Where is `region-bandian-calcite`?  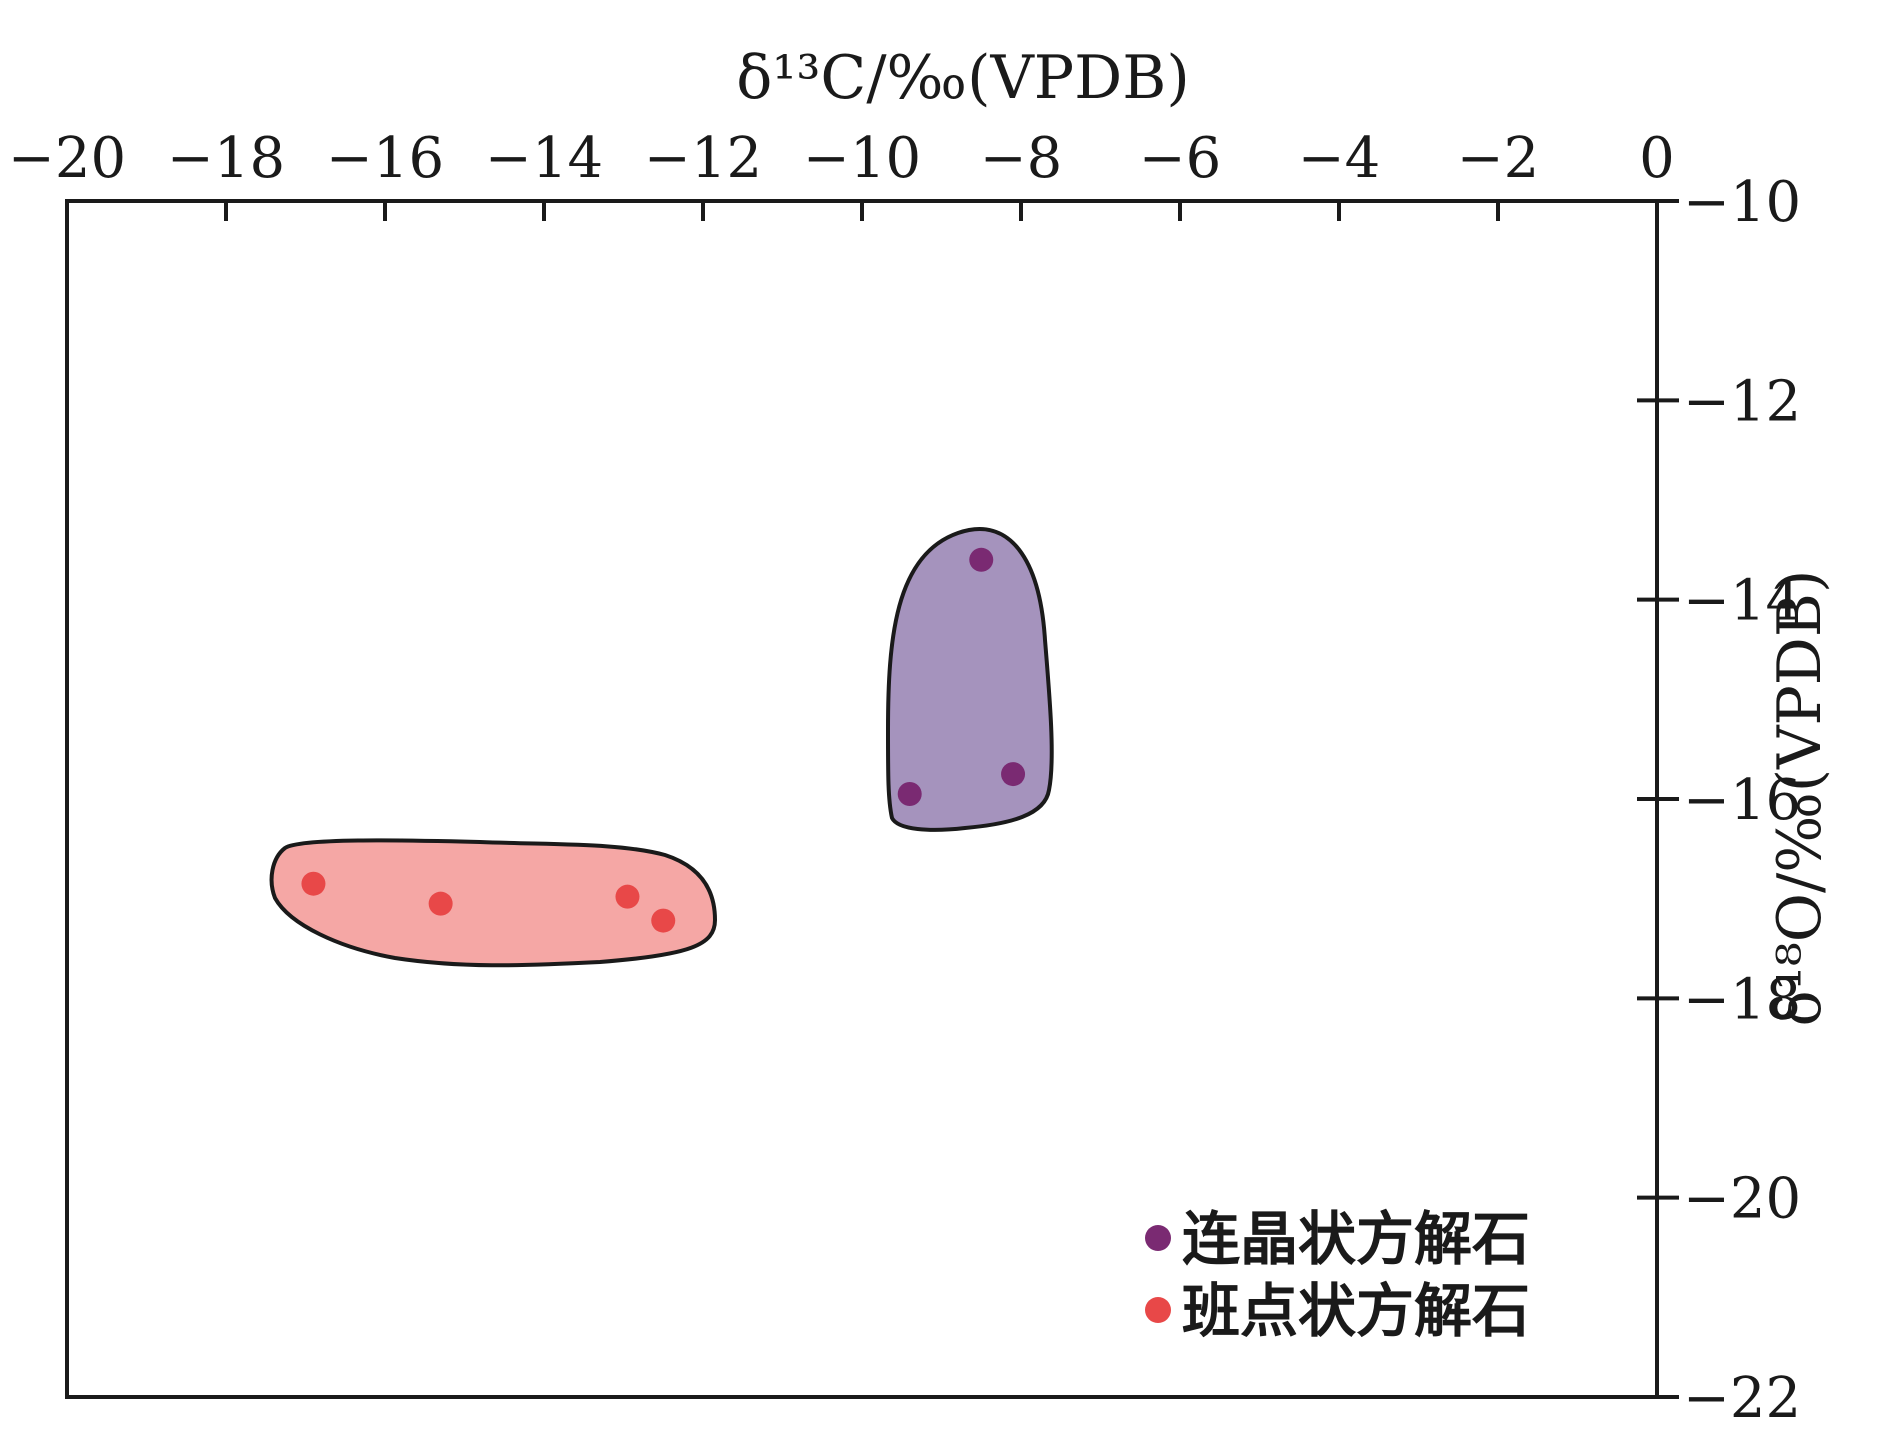
region-bandian-calcite is located at coordinates (493, 903).